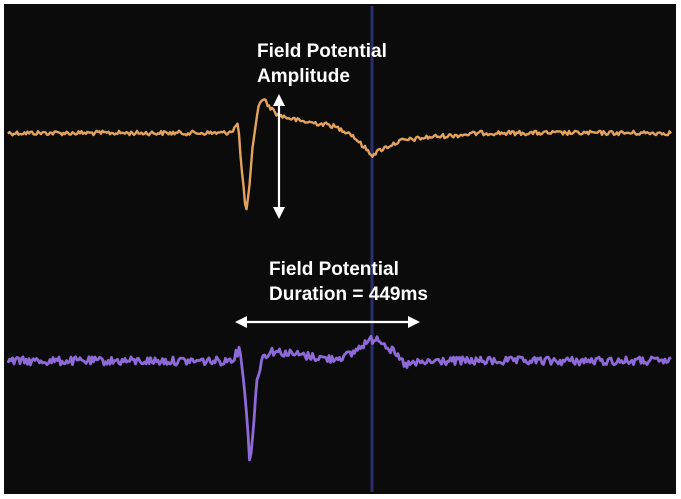  What do you see at coordinates (279, 213) in the screenshot?
I see `amplitude-arrow-head-bottom` at bounding box center [279, 213].